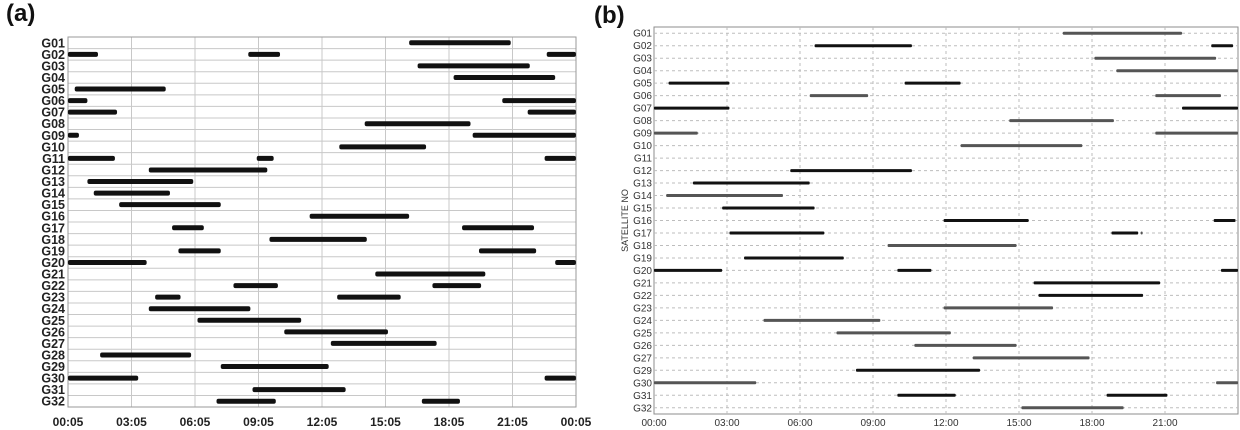 The width and height of the screenshot is (1240, 430). I want to click on x-tick-label: 09:05, so click(258, 422).